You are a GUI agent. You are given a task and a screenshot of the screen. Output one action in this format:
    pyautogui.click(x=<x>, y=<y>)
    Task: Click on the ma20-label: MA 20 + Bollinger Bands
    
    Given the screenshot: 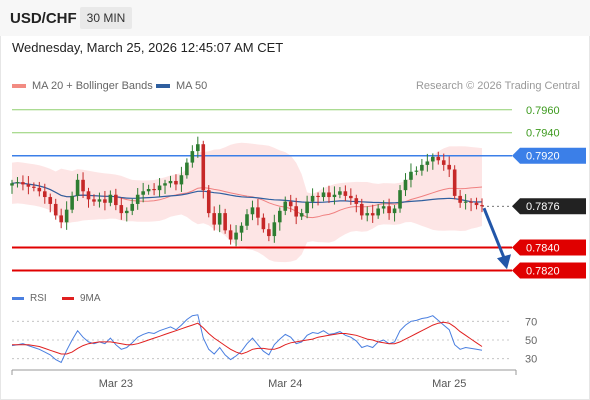 What is the action you would take?
    pyautogui.click(x=92, y=86)
    